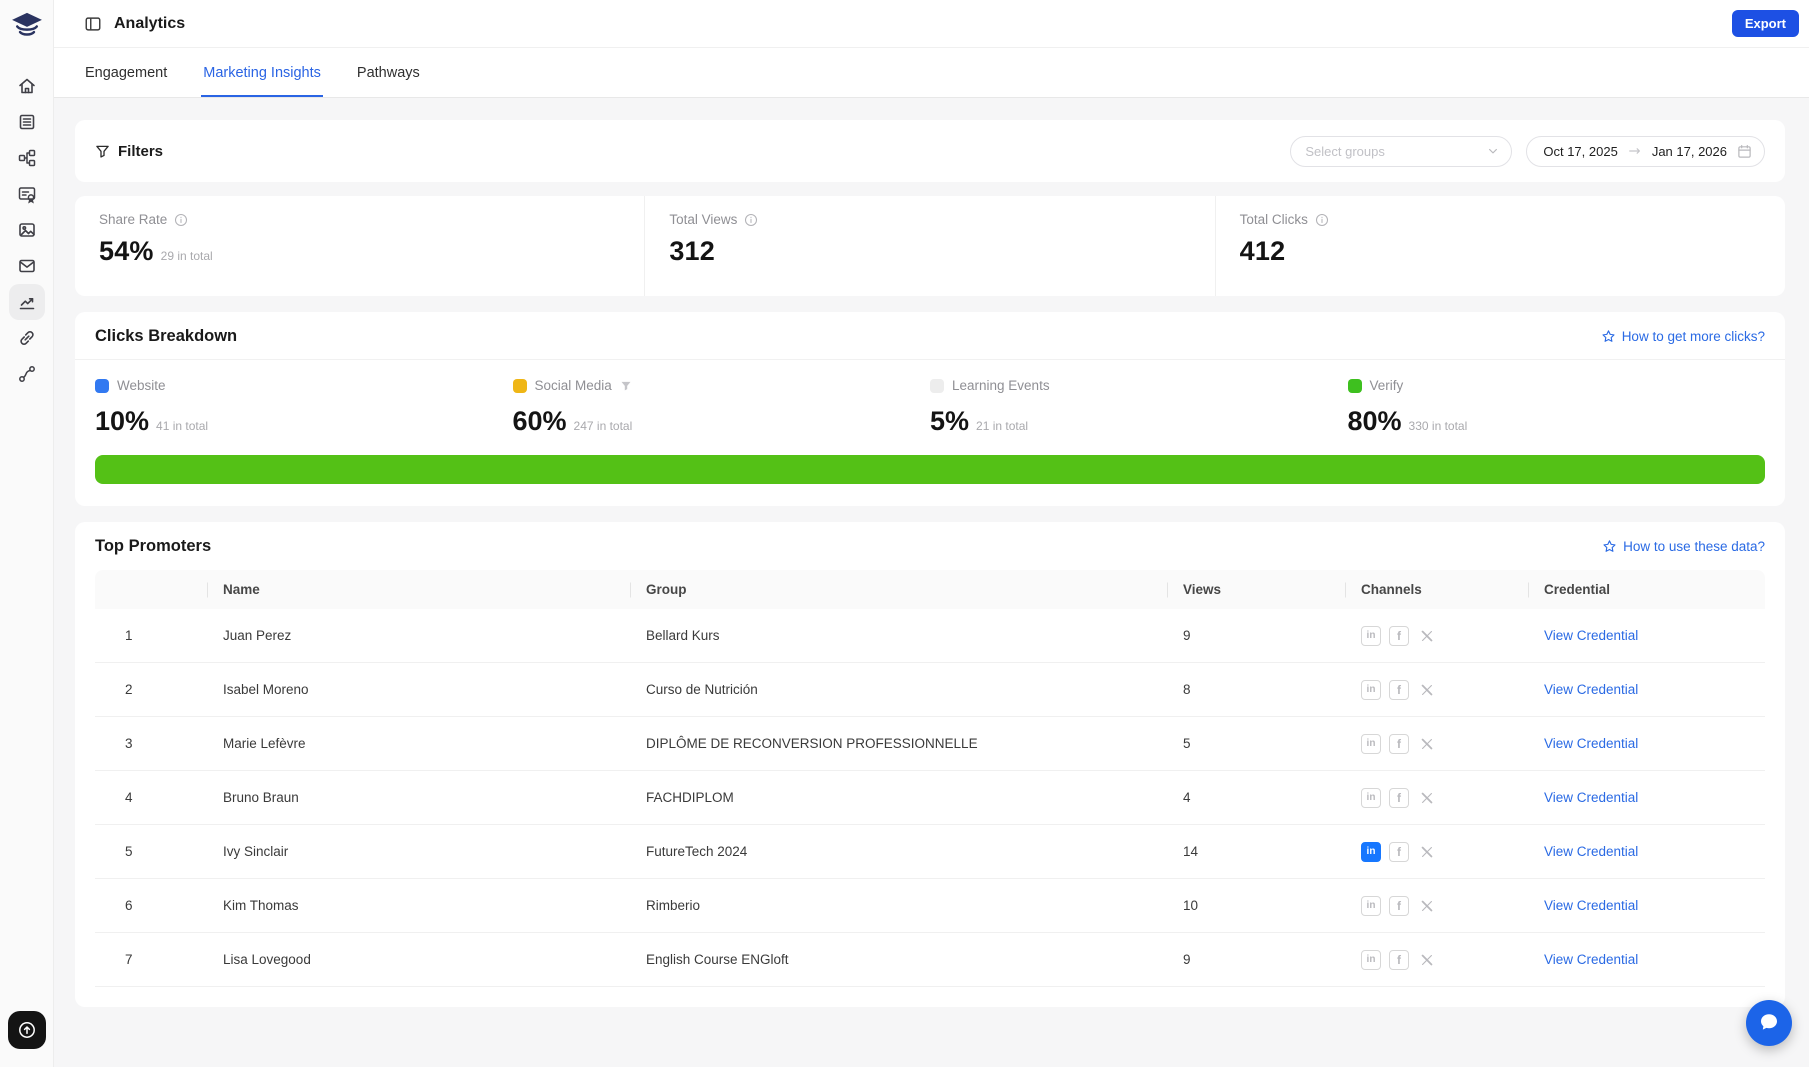 The image size is (1809, 1067). I want to click on credentials-icon, so click(26, 195).